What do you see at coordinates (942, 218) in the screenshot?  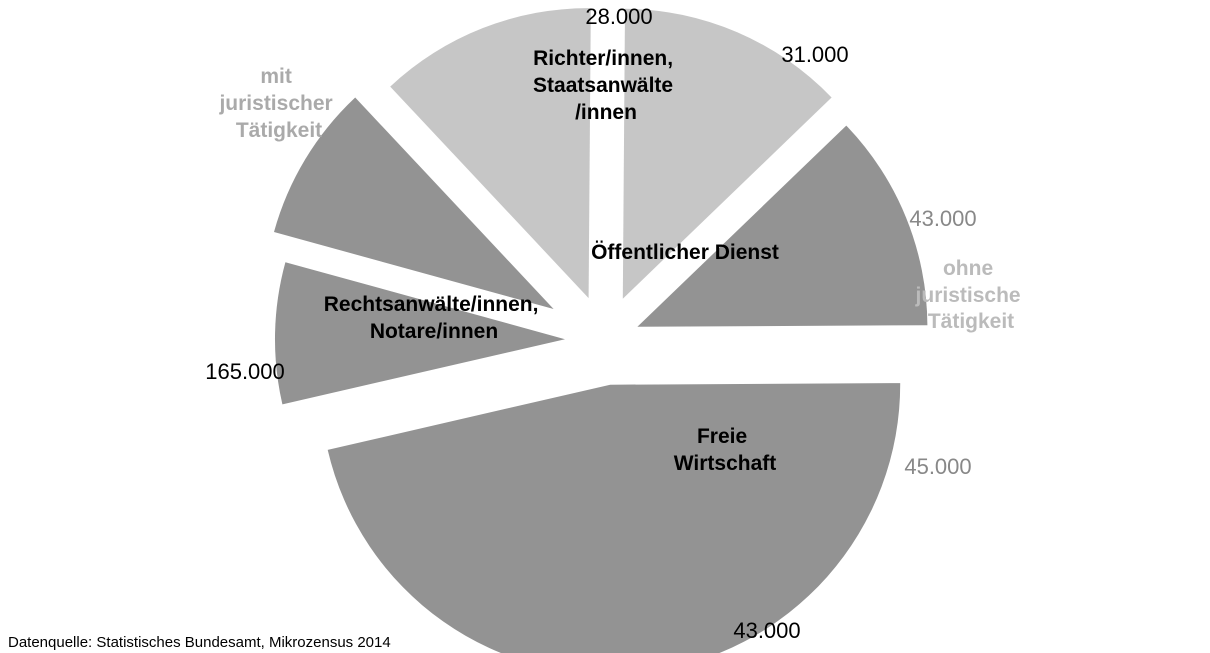 I see `value-label-oeffentlich-ohne: 43.000` at bounding box center [942, 218].